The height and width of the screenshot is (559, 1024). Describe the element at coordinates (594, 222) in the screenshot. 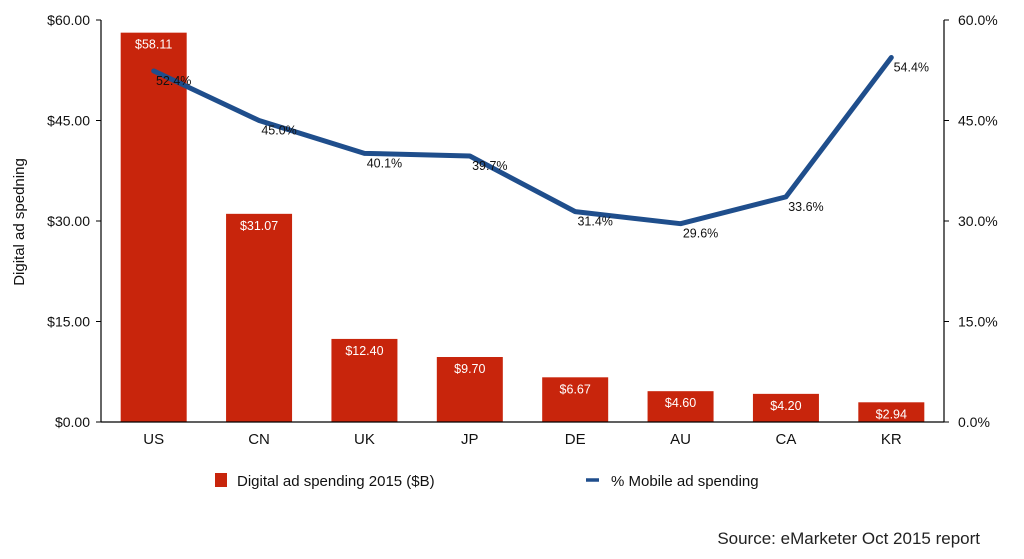

I see `line-label-DE: 31.4%` at that location.